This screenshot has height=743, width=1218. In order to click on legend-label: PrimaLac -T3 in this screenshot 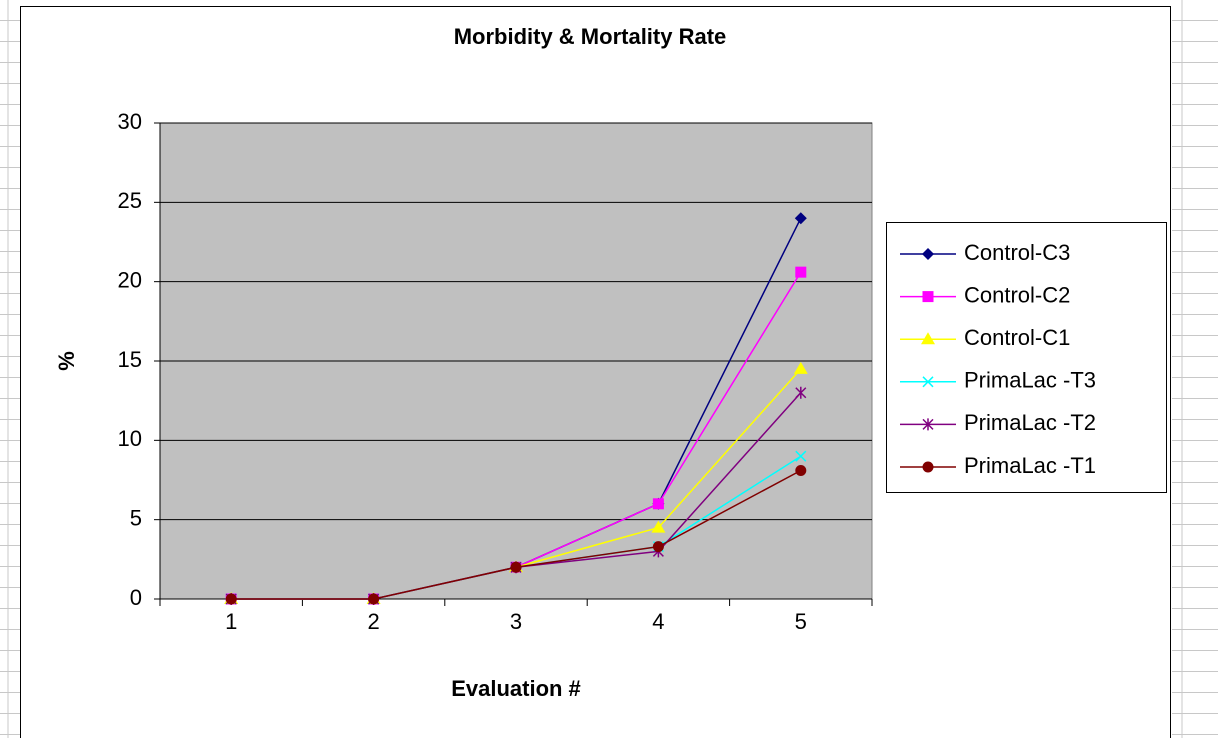, I will do `click(1030, 380)`.